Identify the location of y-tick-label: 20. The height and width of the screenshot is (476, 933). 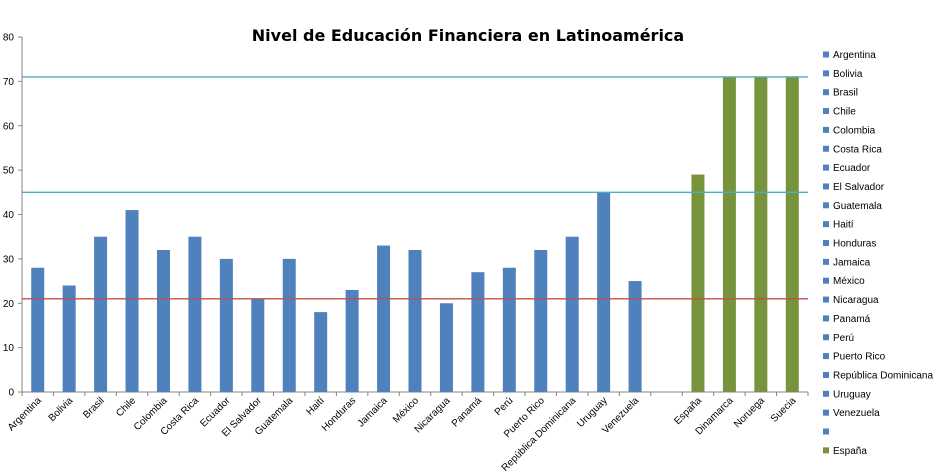
(9, 304).